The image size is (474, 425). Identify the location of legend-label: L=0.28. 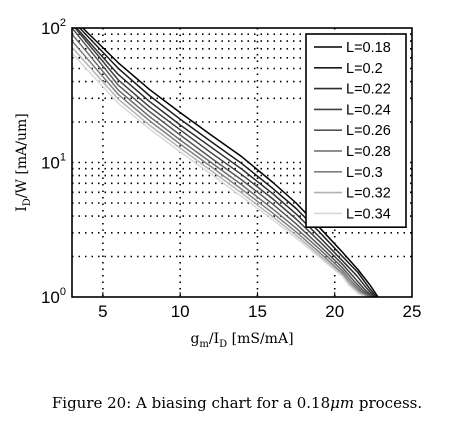
(368, 152).